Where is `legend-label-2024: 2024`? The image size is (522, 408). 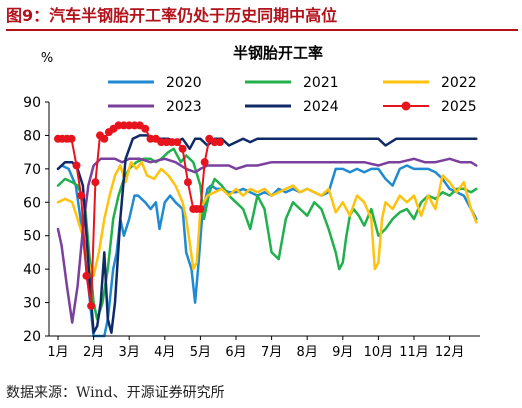
legend-label-2024: 2024 is located at coordinates (321, 107).